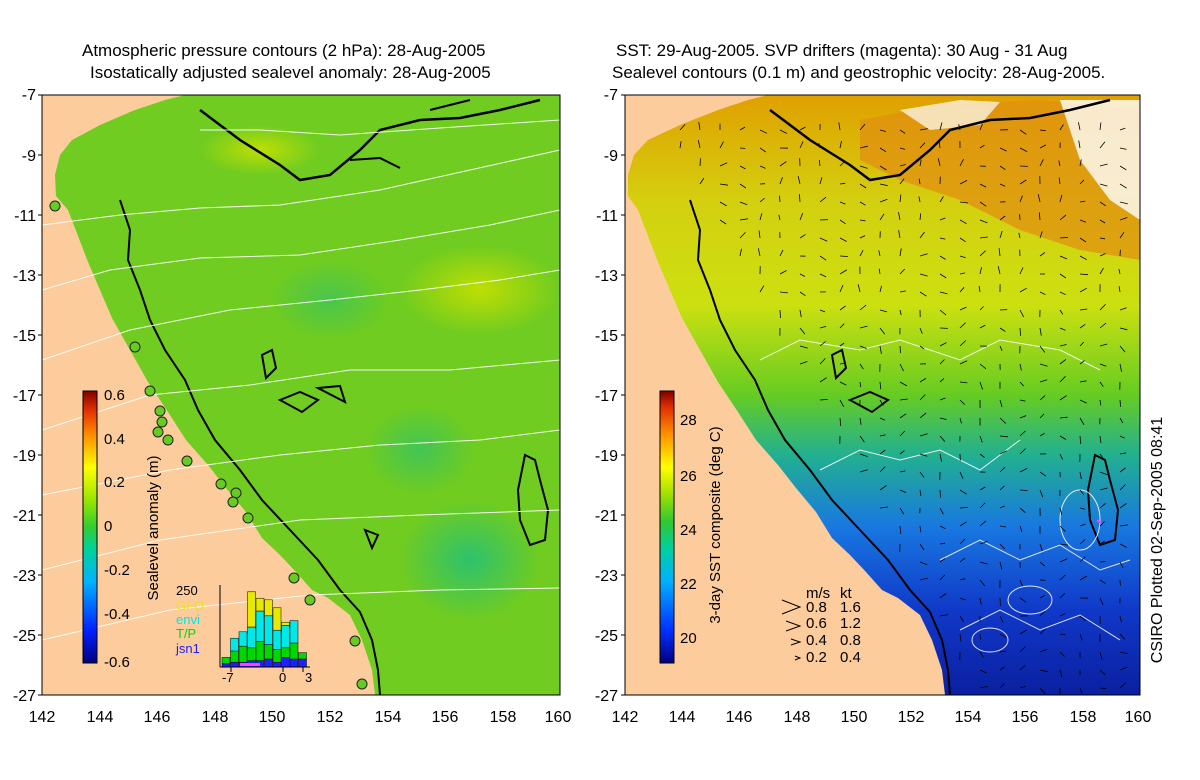  I want to click on inset-ymax-label: 250, so click(187, 590).